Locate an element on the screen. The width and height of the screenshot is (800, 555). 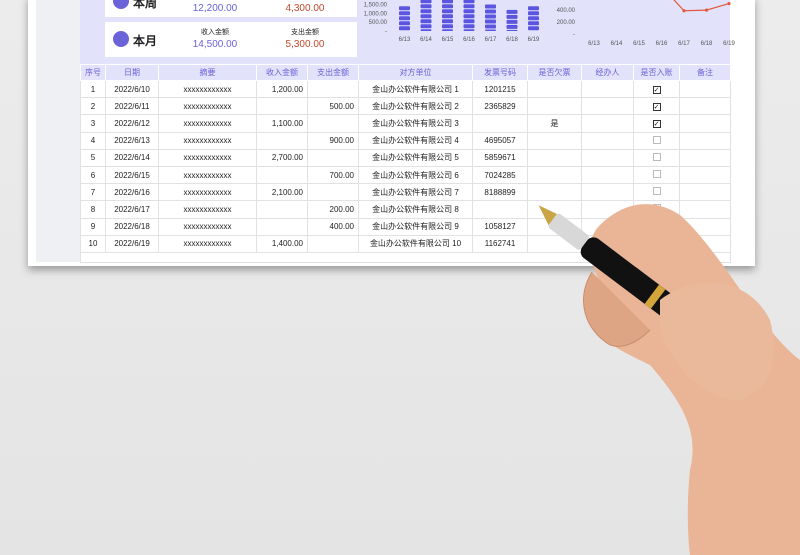
table-cell: 金山办公软件有限公司 9 is located at coordinates (415, 226).